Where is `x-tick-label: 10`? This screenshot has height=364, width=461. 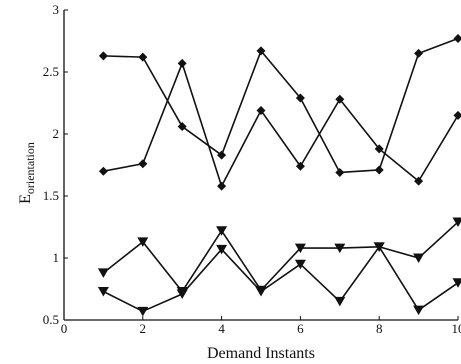
x-tick-label: 10 is located at coordinates (456, 328).